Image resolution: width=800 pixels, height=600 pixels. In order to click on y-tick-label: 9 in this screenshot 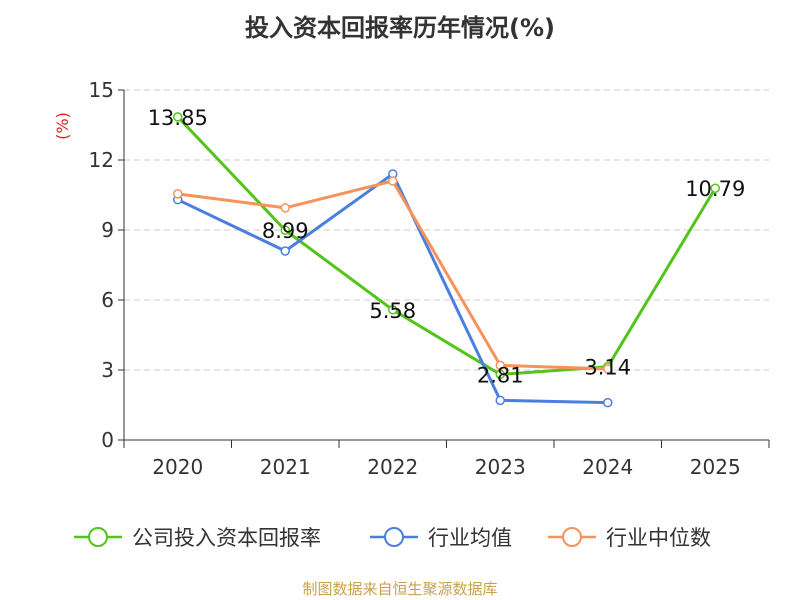, I will do `click(107, 230)`.